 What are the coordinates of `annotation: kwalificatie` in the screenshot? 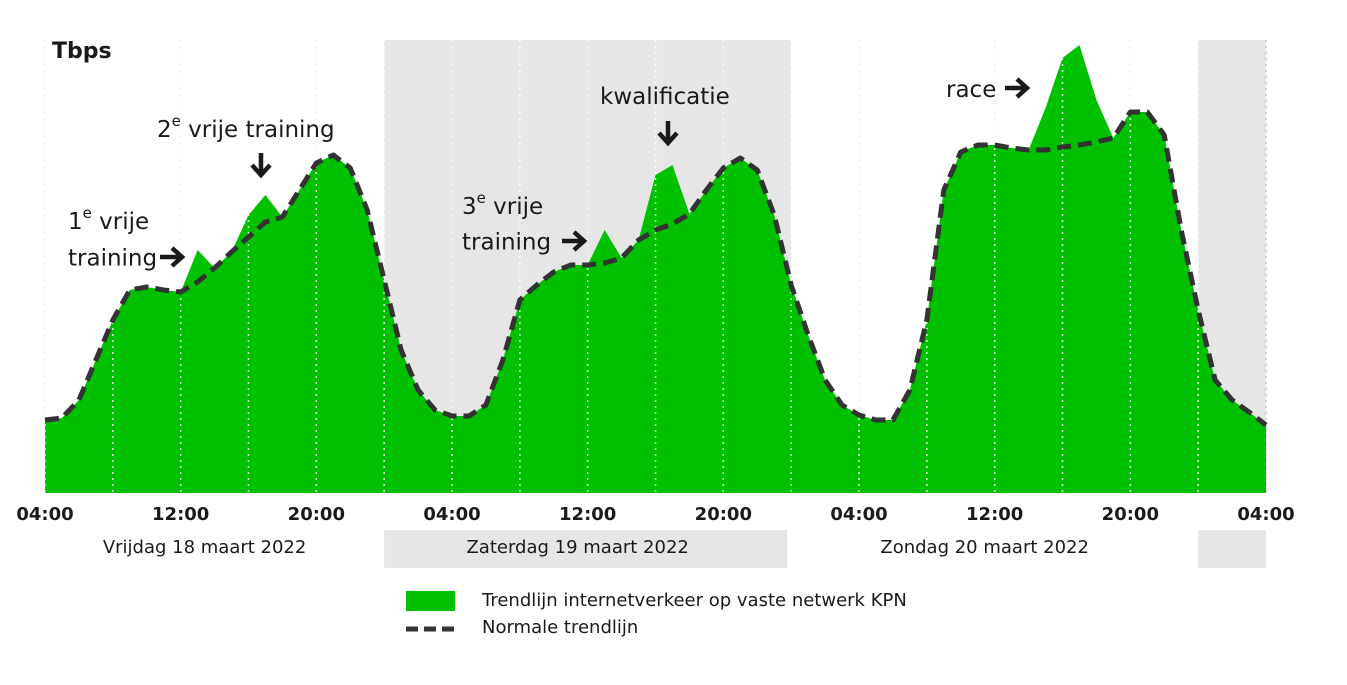 It's located at (665, 97).